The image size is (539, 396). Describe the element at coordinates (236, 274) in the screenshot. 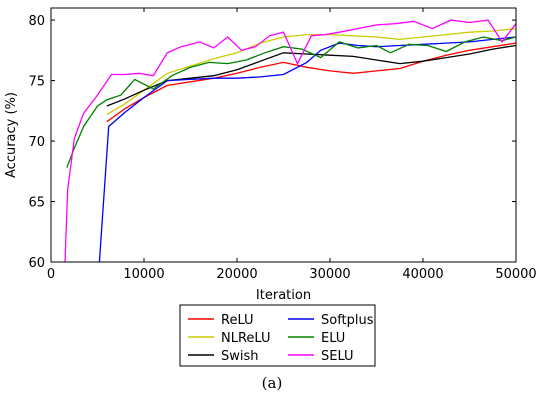

I see `x-tick-label: 20000` at that location.